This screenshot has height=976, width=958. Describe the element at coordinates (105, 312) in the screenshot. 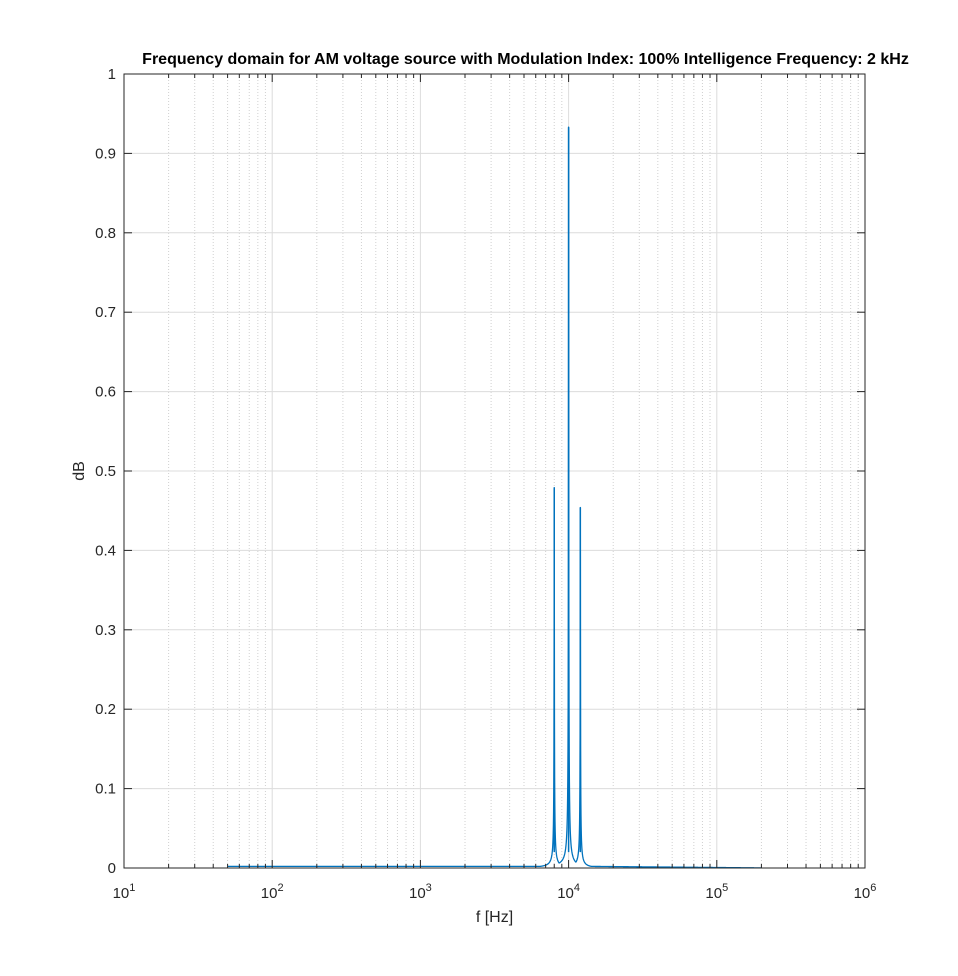

I see `y-tick-label: 0.7` at that location.